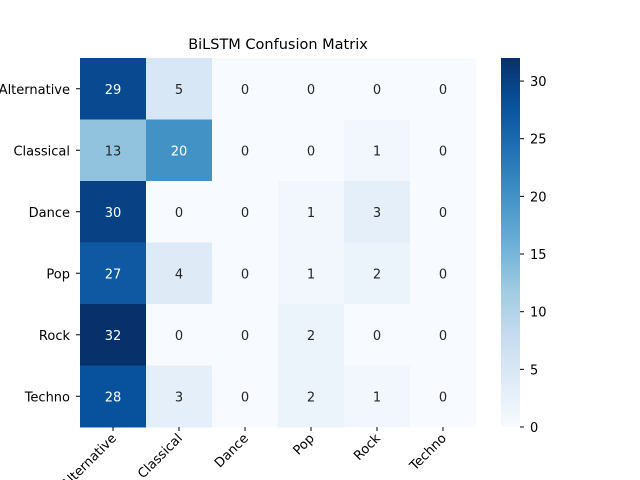  I want to click on y-tick-label-1: Classical, so click(41, 151).